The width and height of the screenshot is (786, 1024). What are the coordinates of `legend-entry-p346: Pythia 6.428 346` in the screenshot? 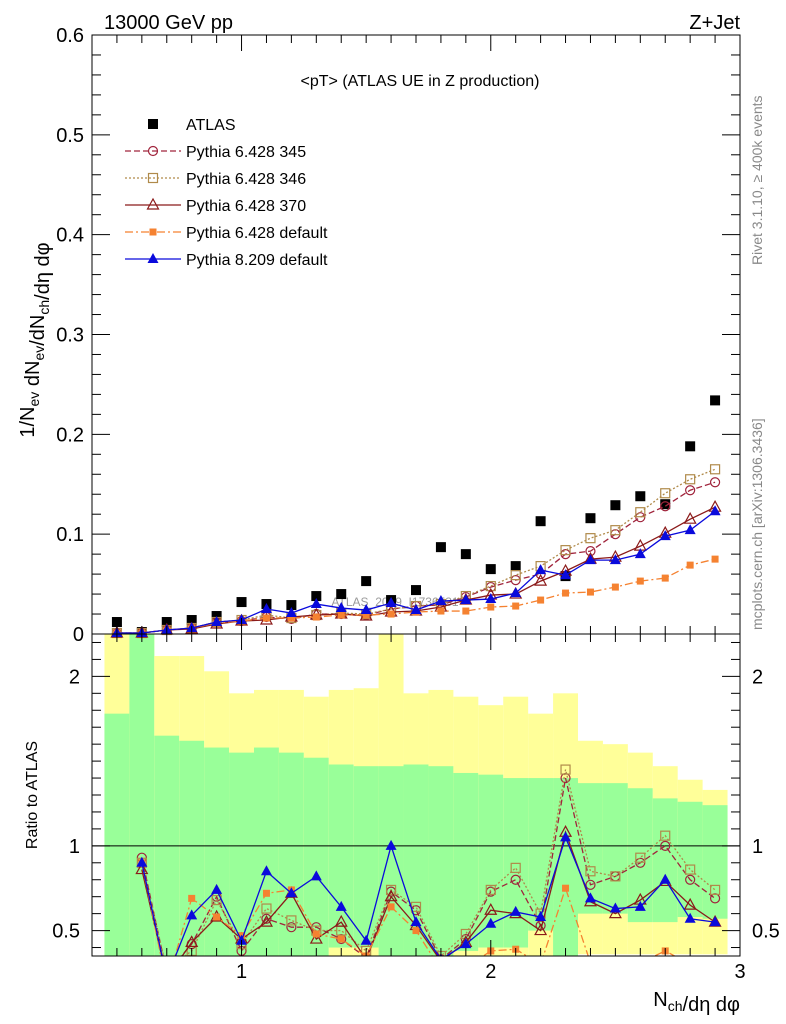 It's located at (215, 179).